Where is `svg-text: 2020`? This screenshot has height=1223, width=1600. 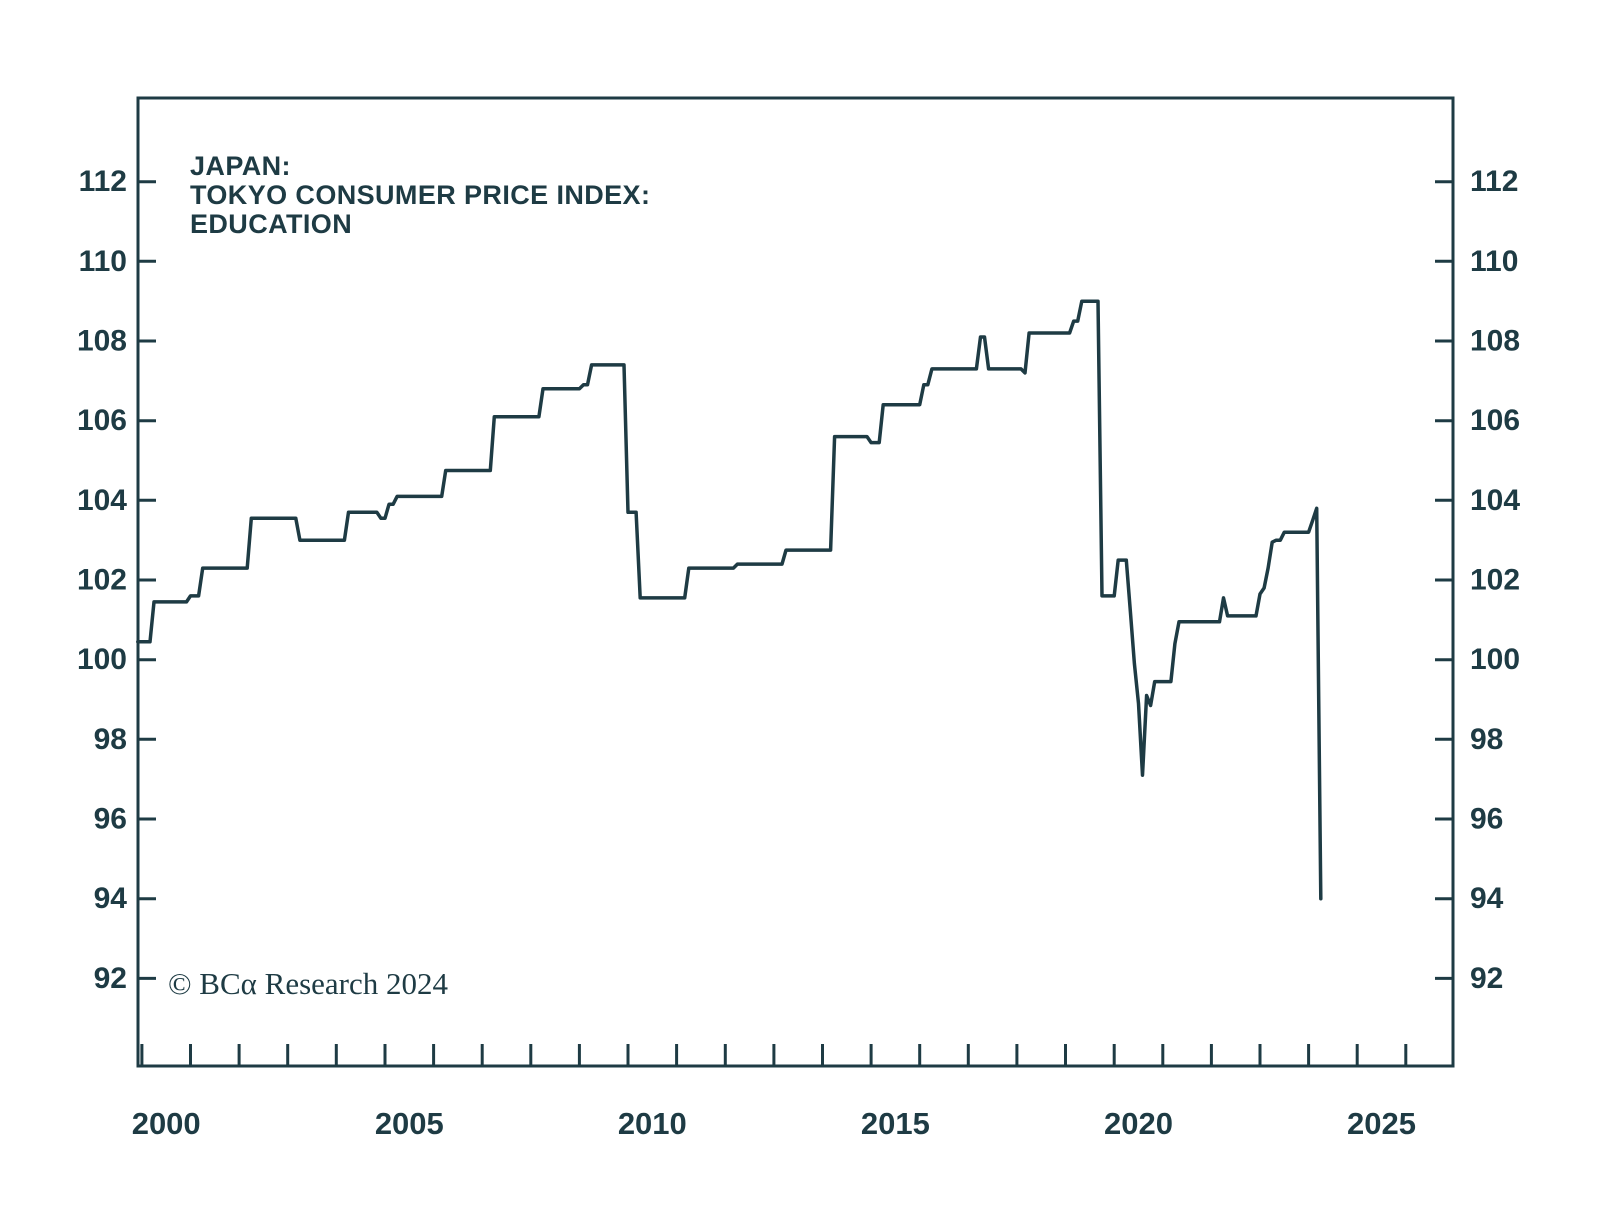 svg-text: 2020 is located at coordinates (1138, 1123).